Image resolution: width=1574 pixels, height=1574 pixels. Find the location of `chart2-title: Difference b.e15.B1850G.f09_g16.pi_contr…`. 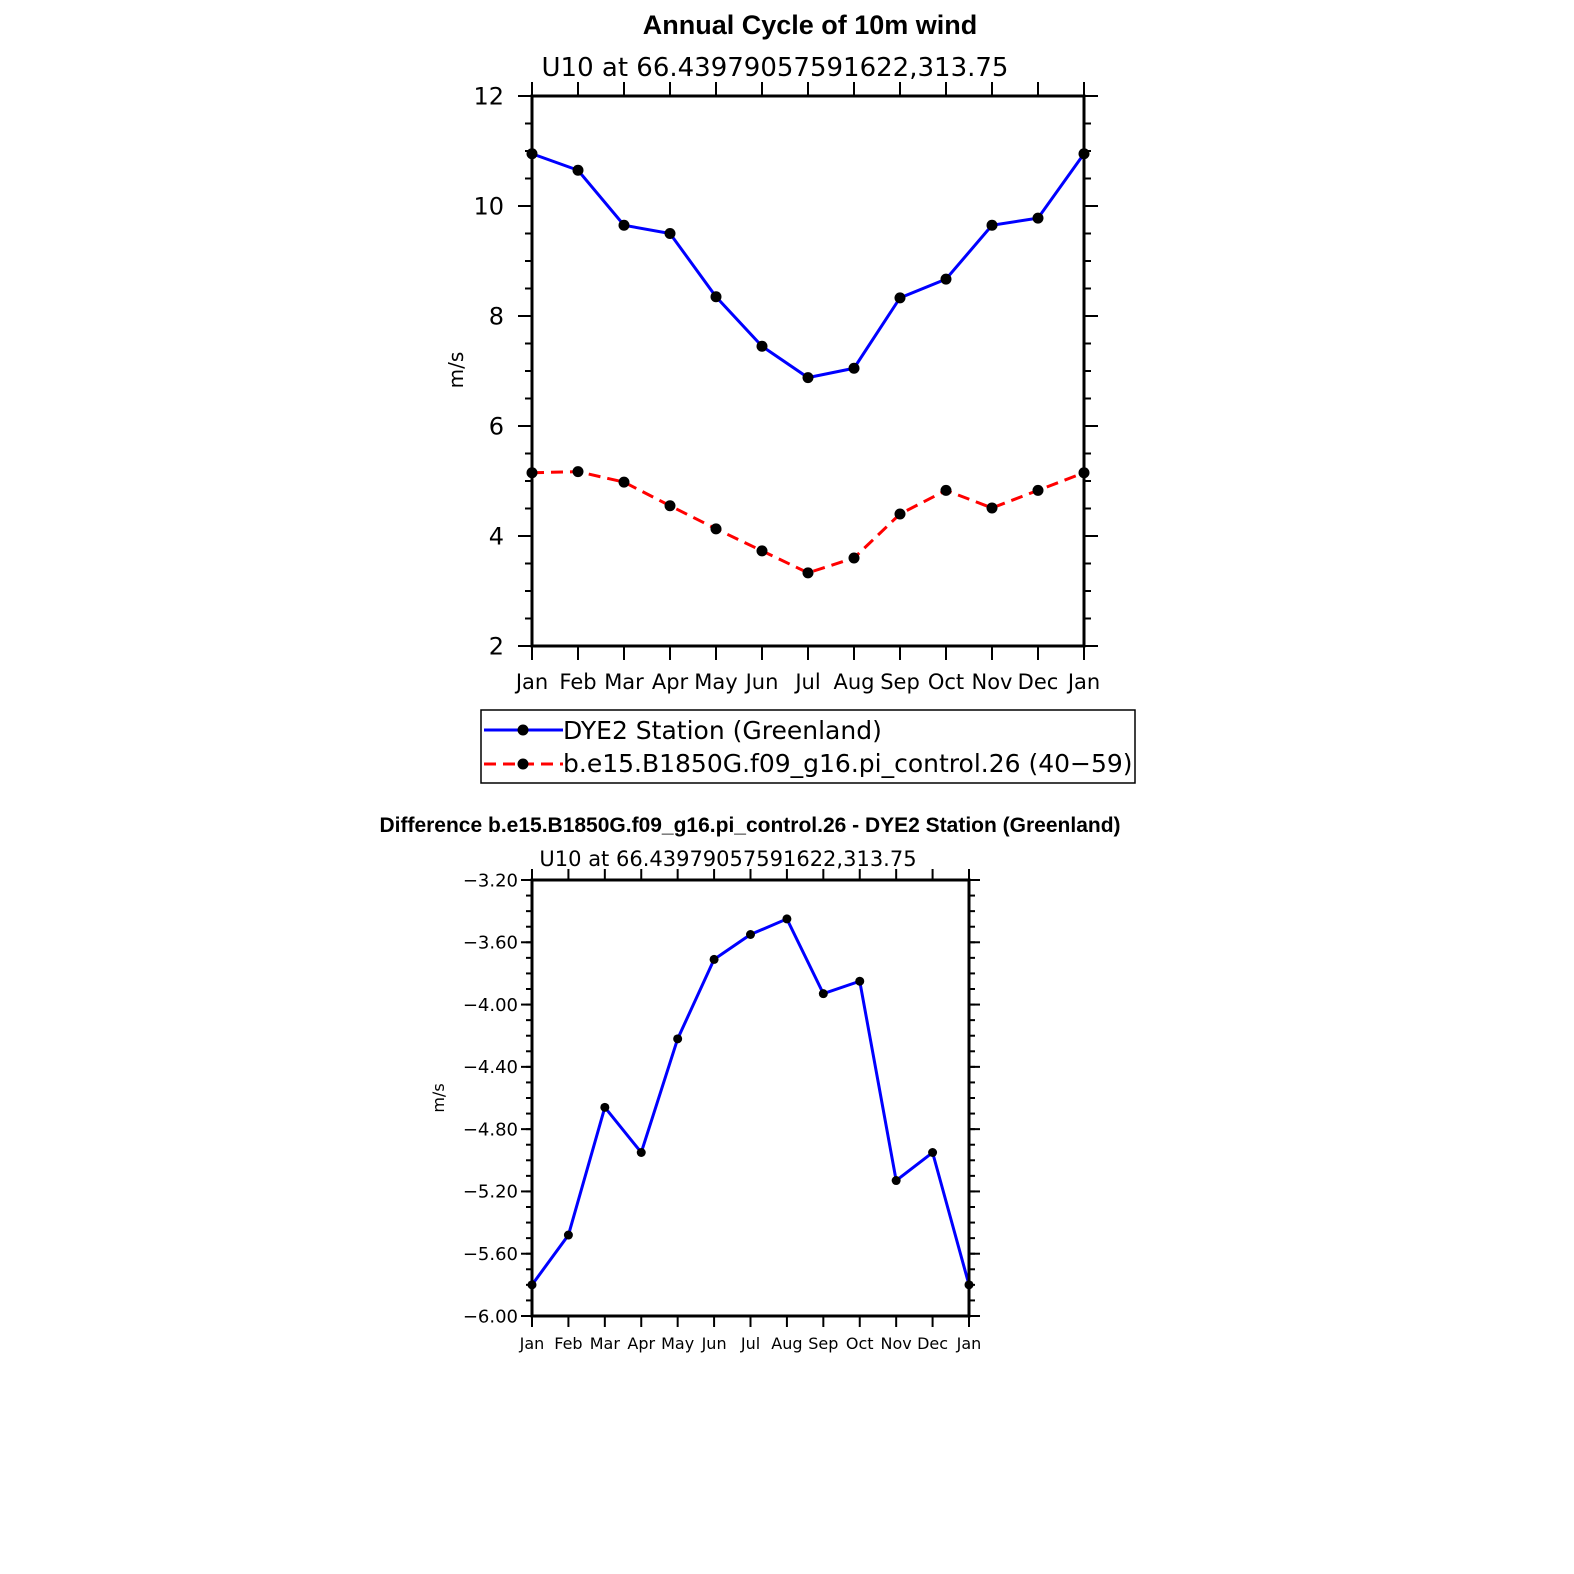

chart2-title: Difference b.e15.B1850G.f09_g16.pi_contr… is located at coordinates (749, 825).